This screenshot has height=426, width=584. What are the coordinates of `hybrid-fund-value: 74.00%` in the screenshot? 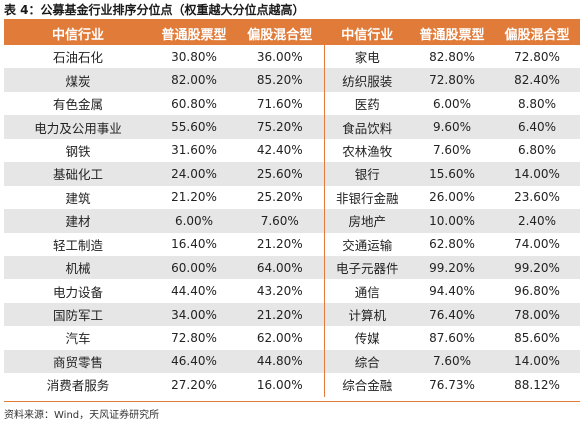 It's located at (537, 244).